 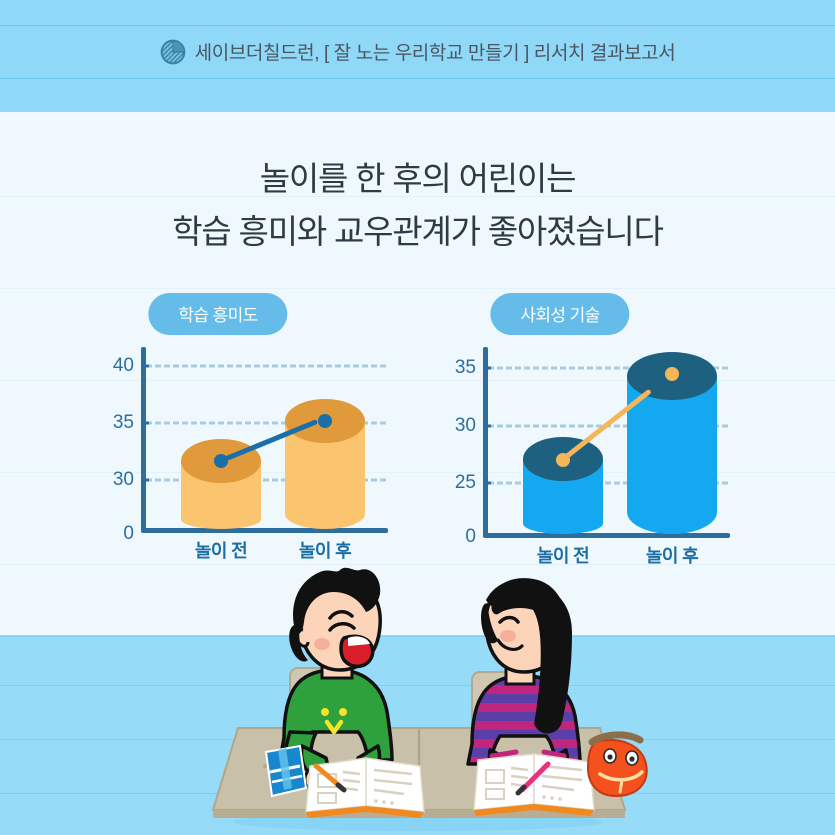 What do you see at coordinates (435, 53) in the screenshot?
I see `header-title: 세이브더칠드런, [ 잘 노는 우리학교 만들기 ] 리서치 결과보고서` at bounding box center [435, 53].